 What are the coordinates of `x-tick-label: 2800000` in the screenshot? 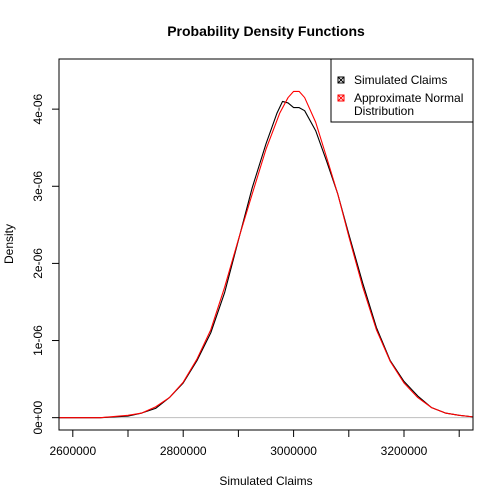 It's located at (183, 451).